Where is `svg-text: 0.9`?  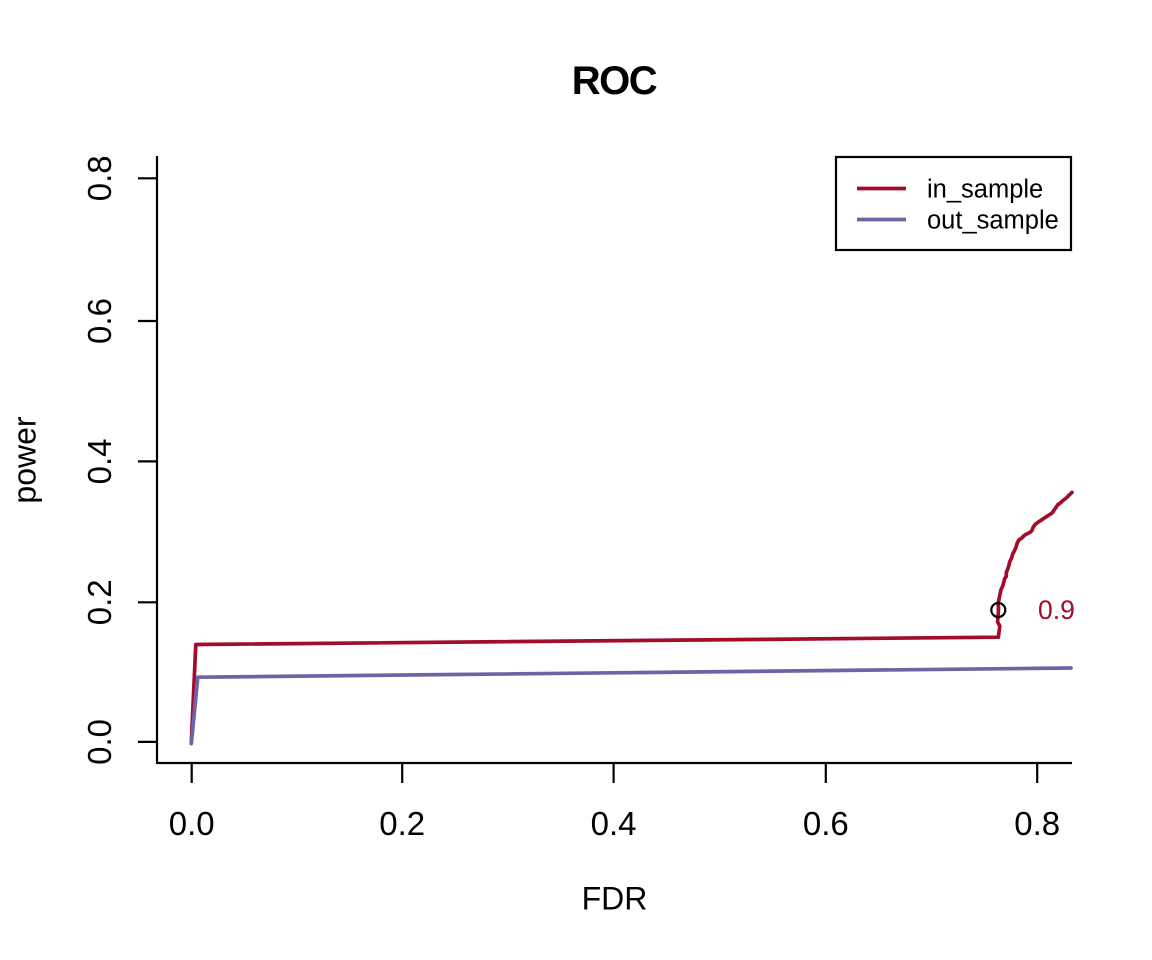
svg-text: 0.9 is located at coordinates (1056, 610).